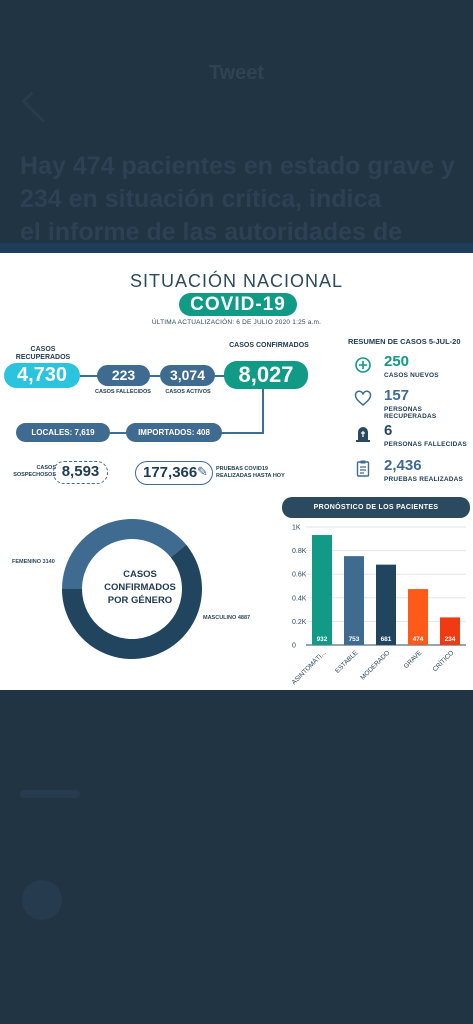 Image resolution: width=473 pixels, height=1024 pixels. Describe the element at coordinates (413, 659) in the screenshot. I see `category-label: GRAVE` at that location.